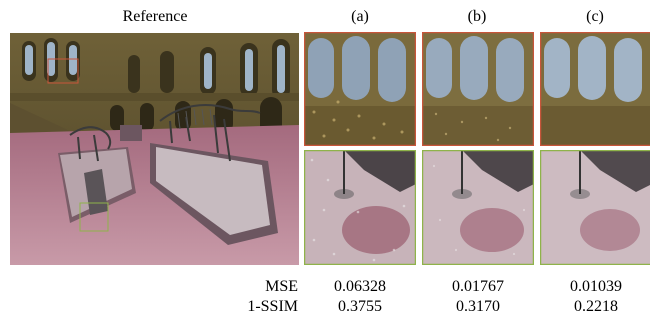 Image resolution: width=650 pixels, height=320 pixels. What do you see at coordinates (595, 89) in the screenshot?
I see `crop-top-c-image` at bounding box center [595, 89].